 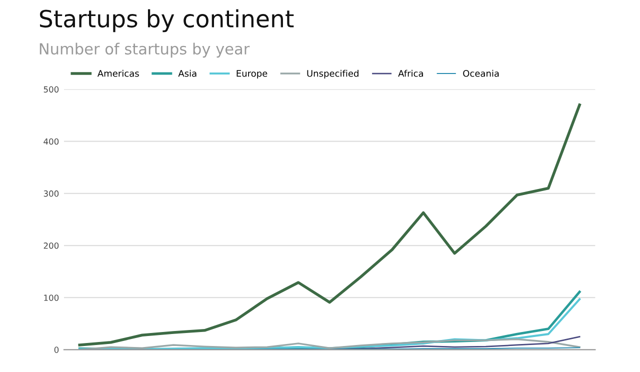 I want to click on line-series, so click(x=329, y=344).